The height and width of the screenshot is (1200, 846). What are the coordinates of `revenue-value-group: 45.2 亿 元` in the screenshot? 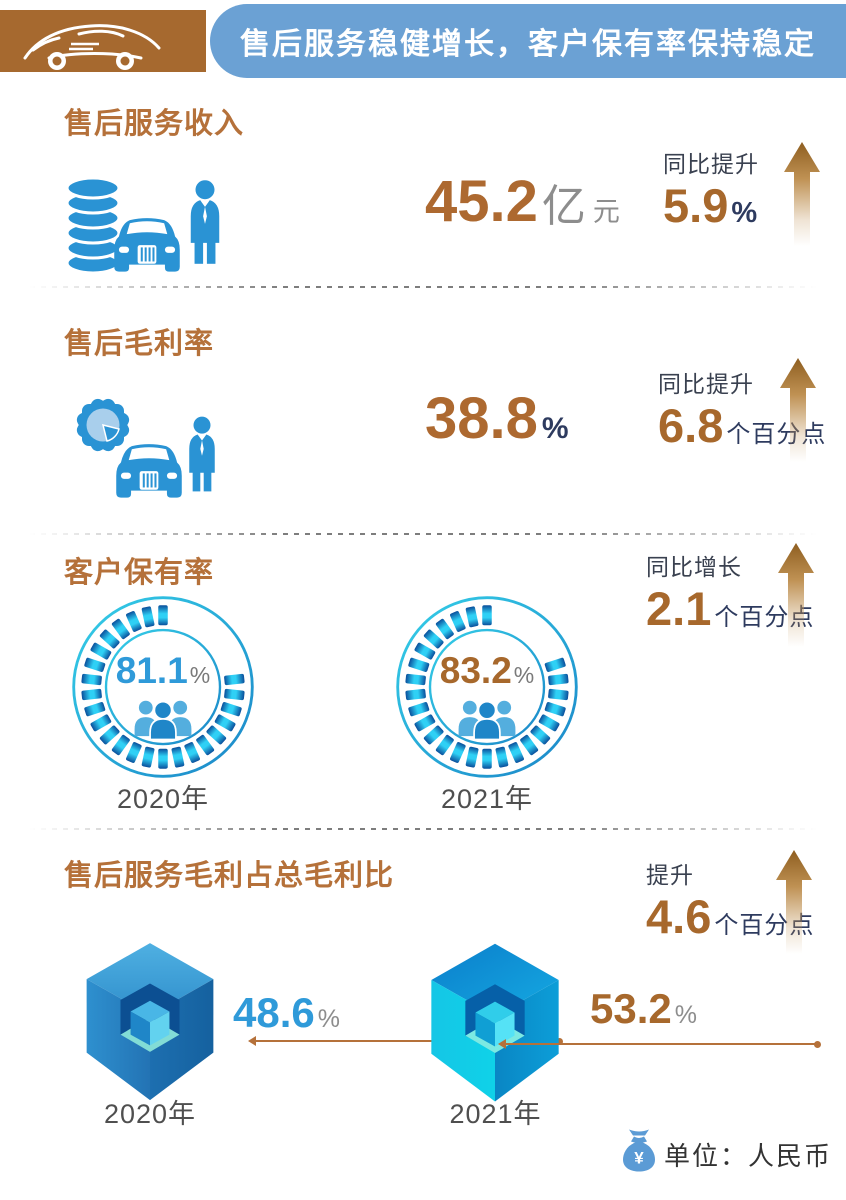 It's located at (522, 202).